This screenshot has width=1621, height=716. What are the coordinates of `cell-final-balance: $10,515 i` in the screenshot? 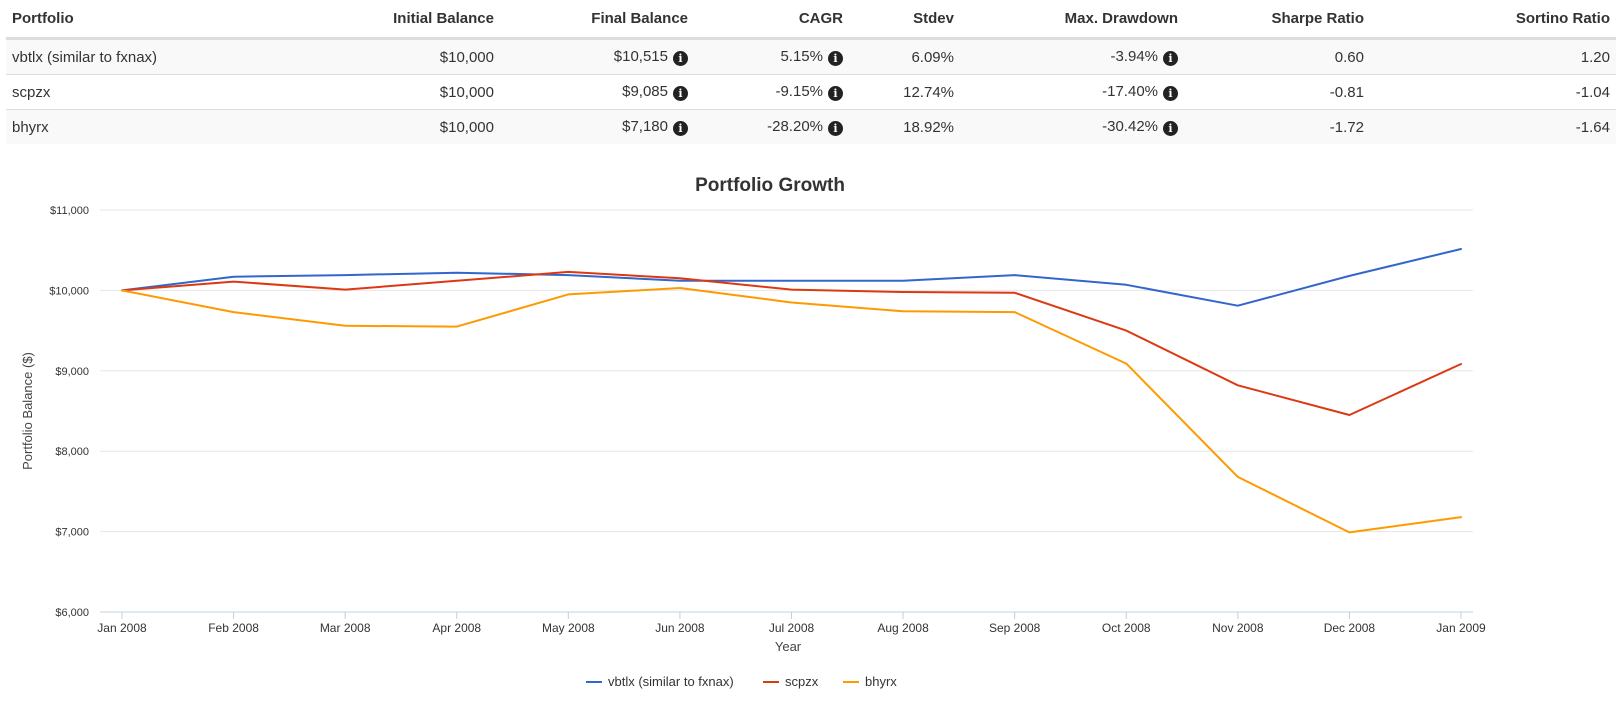 It's located at (597, 56).